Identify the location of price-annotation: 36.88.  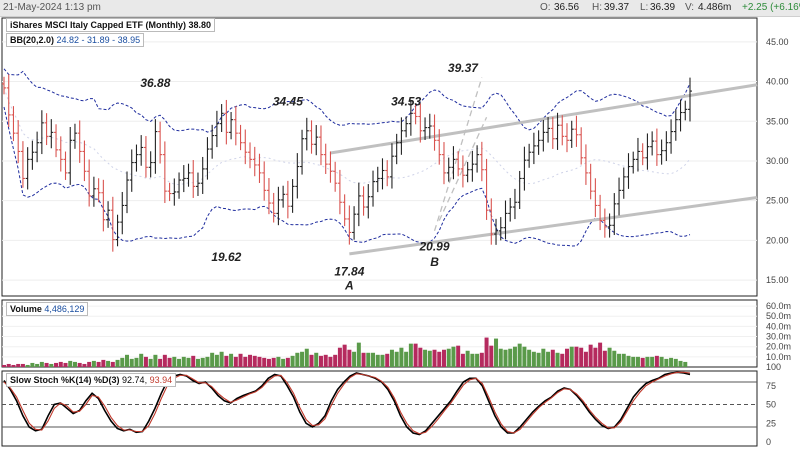
(155, 83).